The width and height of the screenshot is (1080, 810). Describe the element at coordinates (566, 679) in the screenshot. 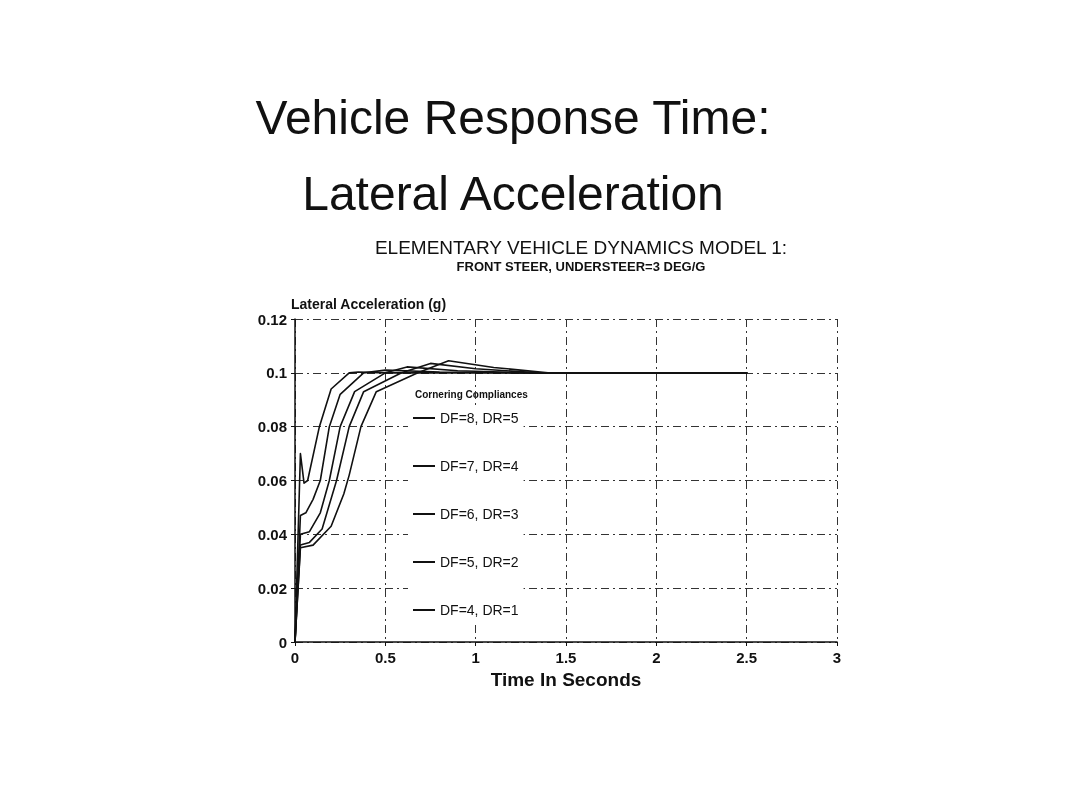

I see `x-axis-title: Time In Seconds` at that location.